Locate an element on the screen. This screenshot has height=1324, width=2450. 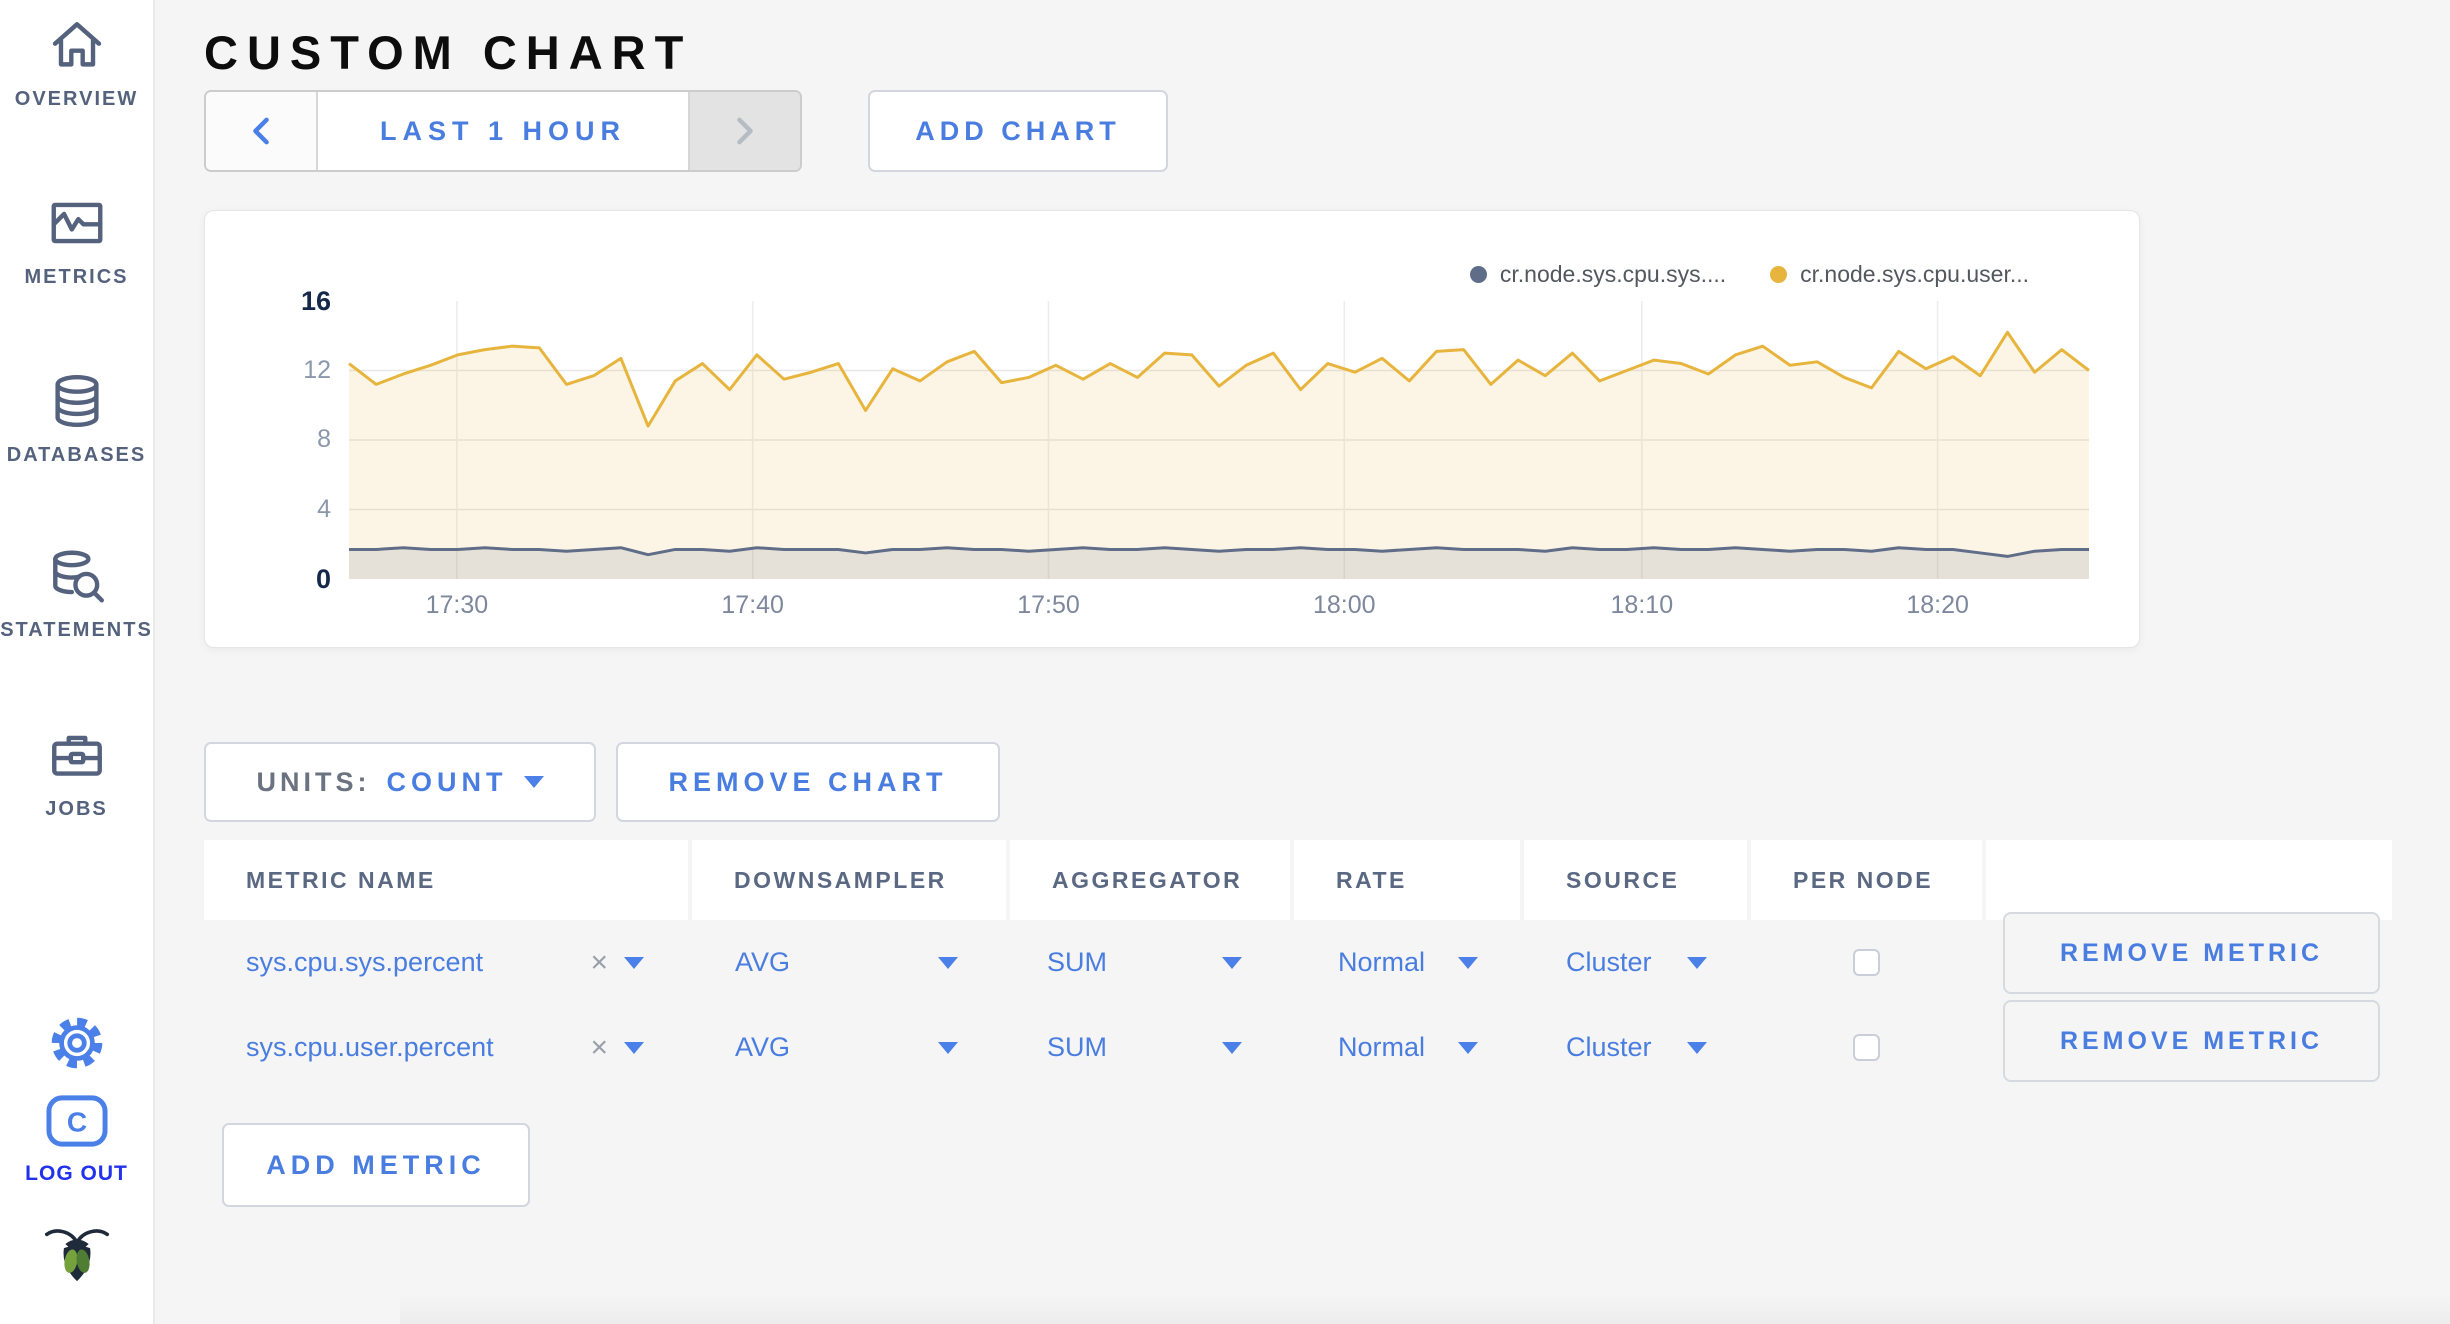
time-range-label: LAST 1 HOUR is located at coordinates (502, 130).